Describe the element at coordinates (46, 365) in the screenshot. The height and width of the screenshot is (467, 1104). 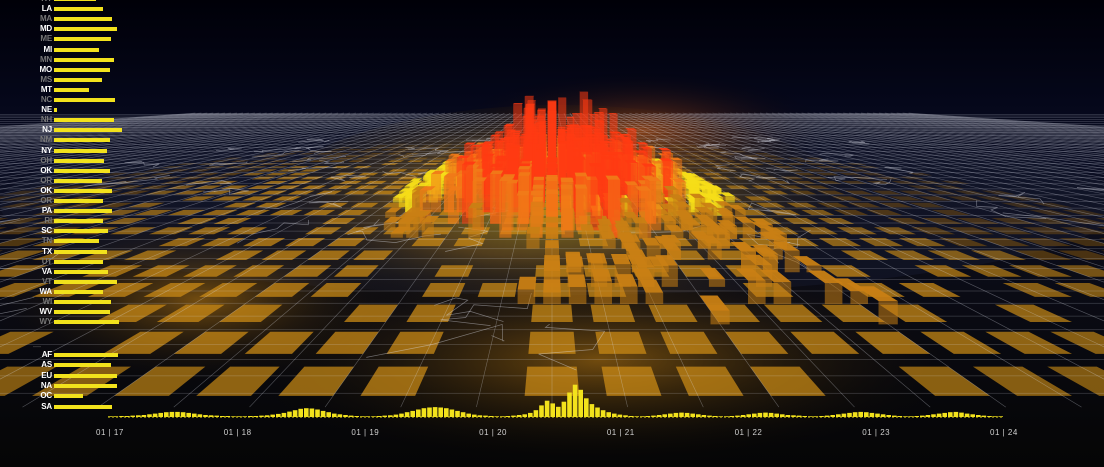
I see `continent-label: AS` at that location.